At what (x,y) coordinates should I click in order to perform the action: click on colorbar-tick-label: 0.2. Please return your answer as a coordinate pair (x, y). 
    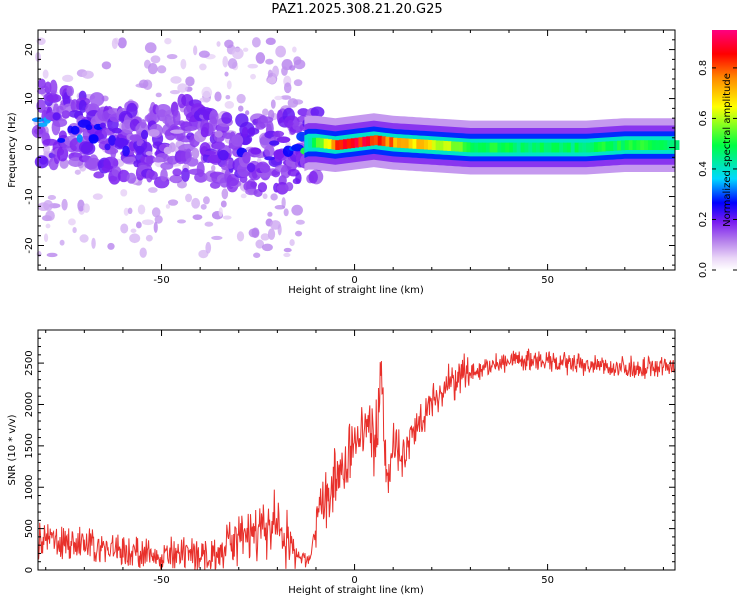
    Looking at the image, I should click on (703, 220).